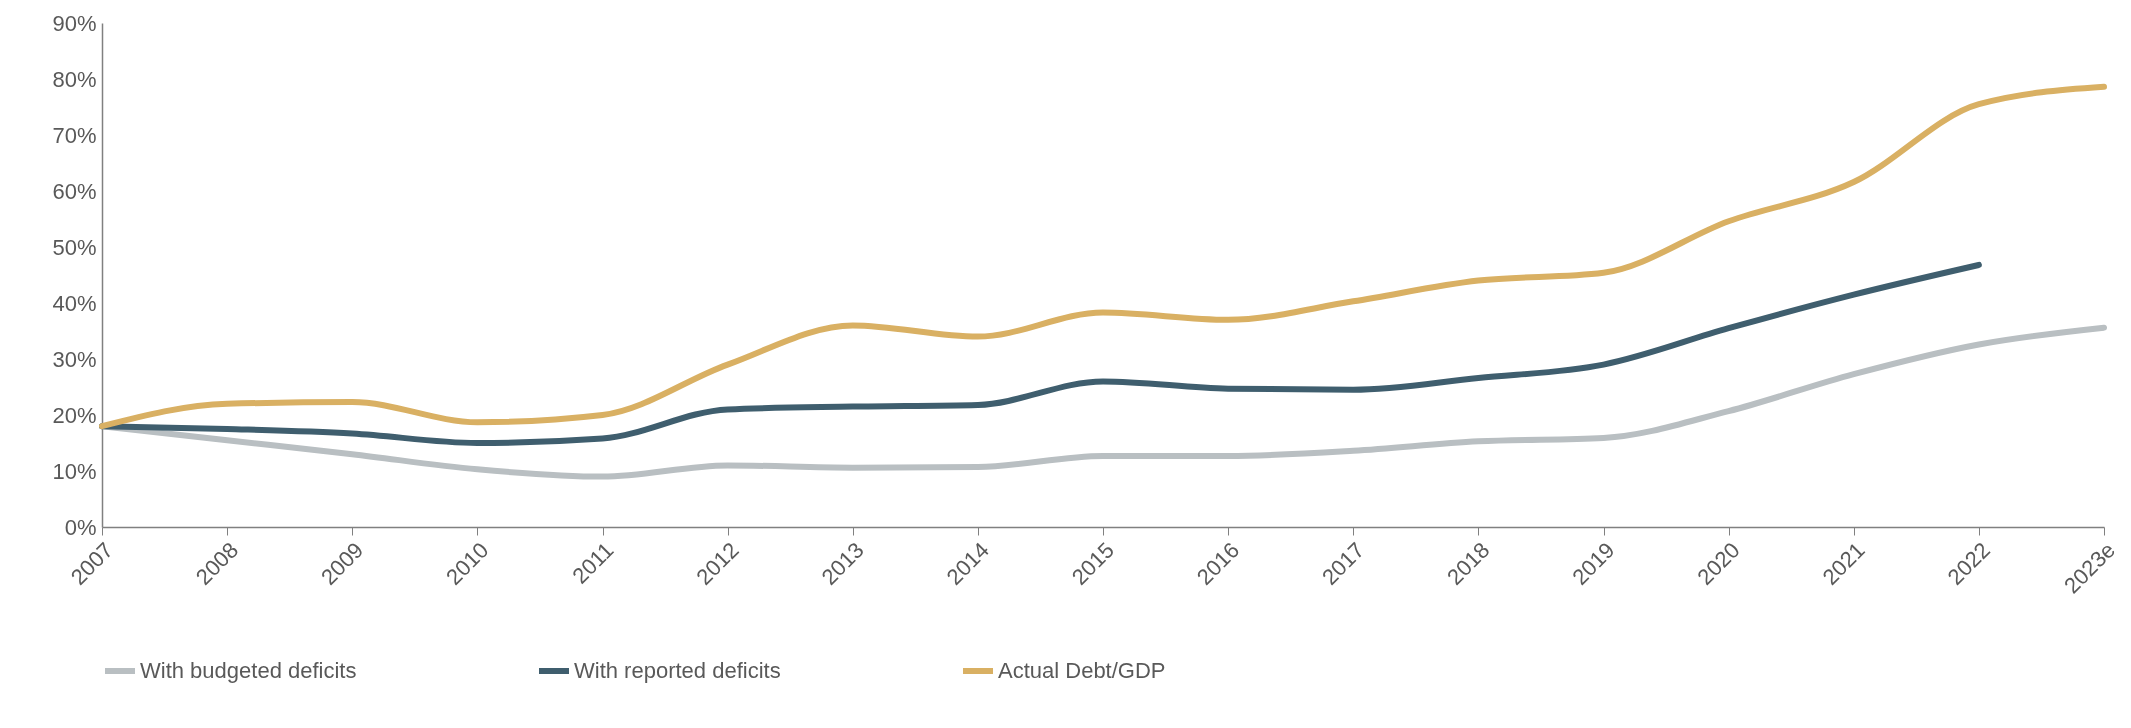 This screenshot has height=728, width=2131. Describe the element at coordinates (677, 670) in the screenshot. I see `legend-label: With reported deficits` at that location.